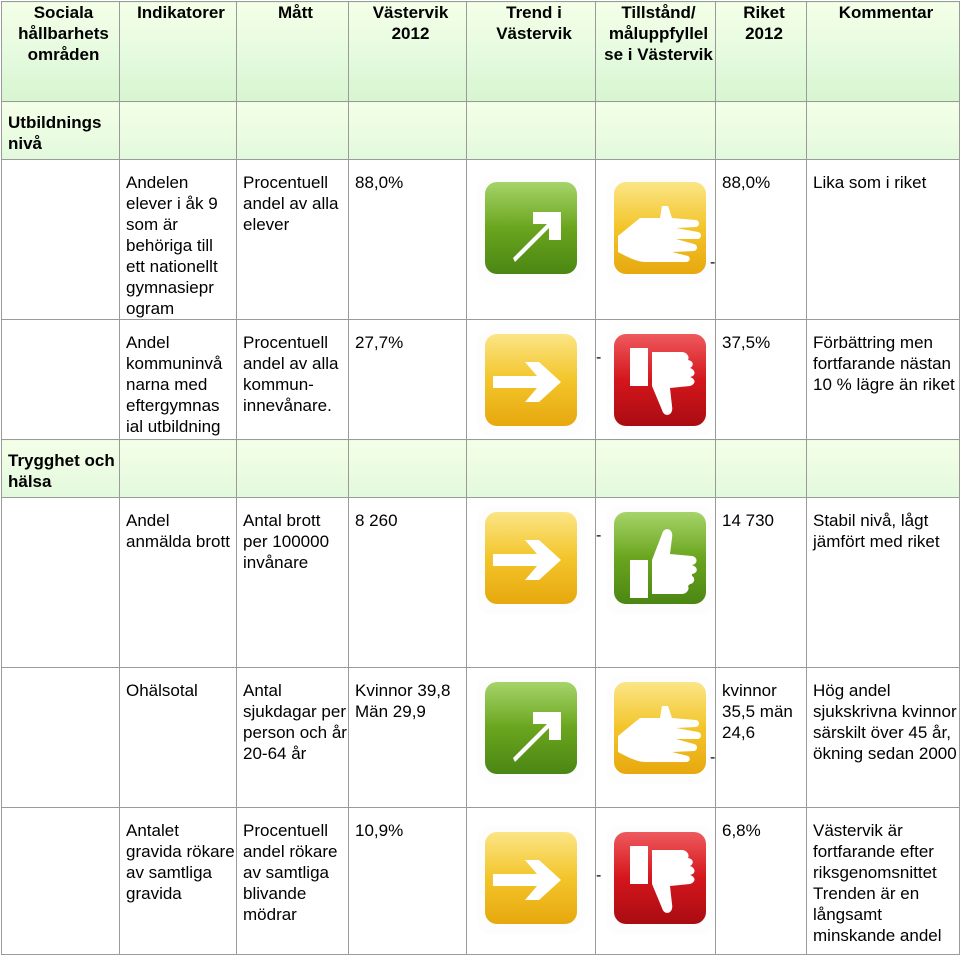  I want to click on indicator-cell: Andel anmälda brott, so click(178, 582).